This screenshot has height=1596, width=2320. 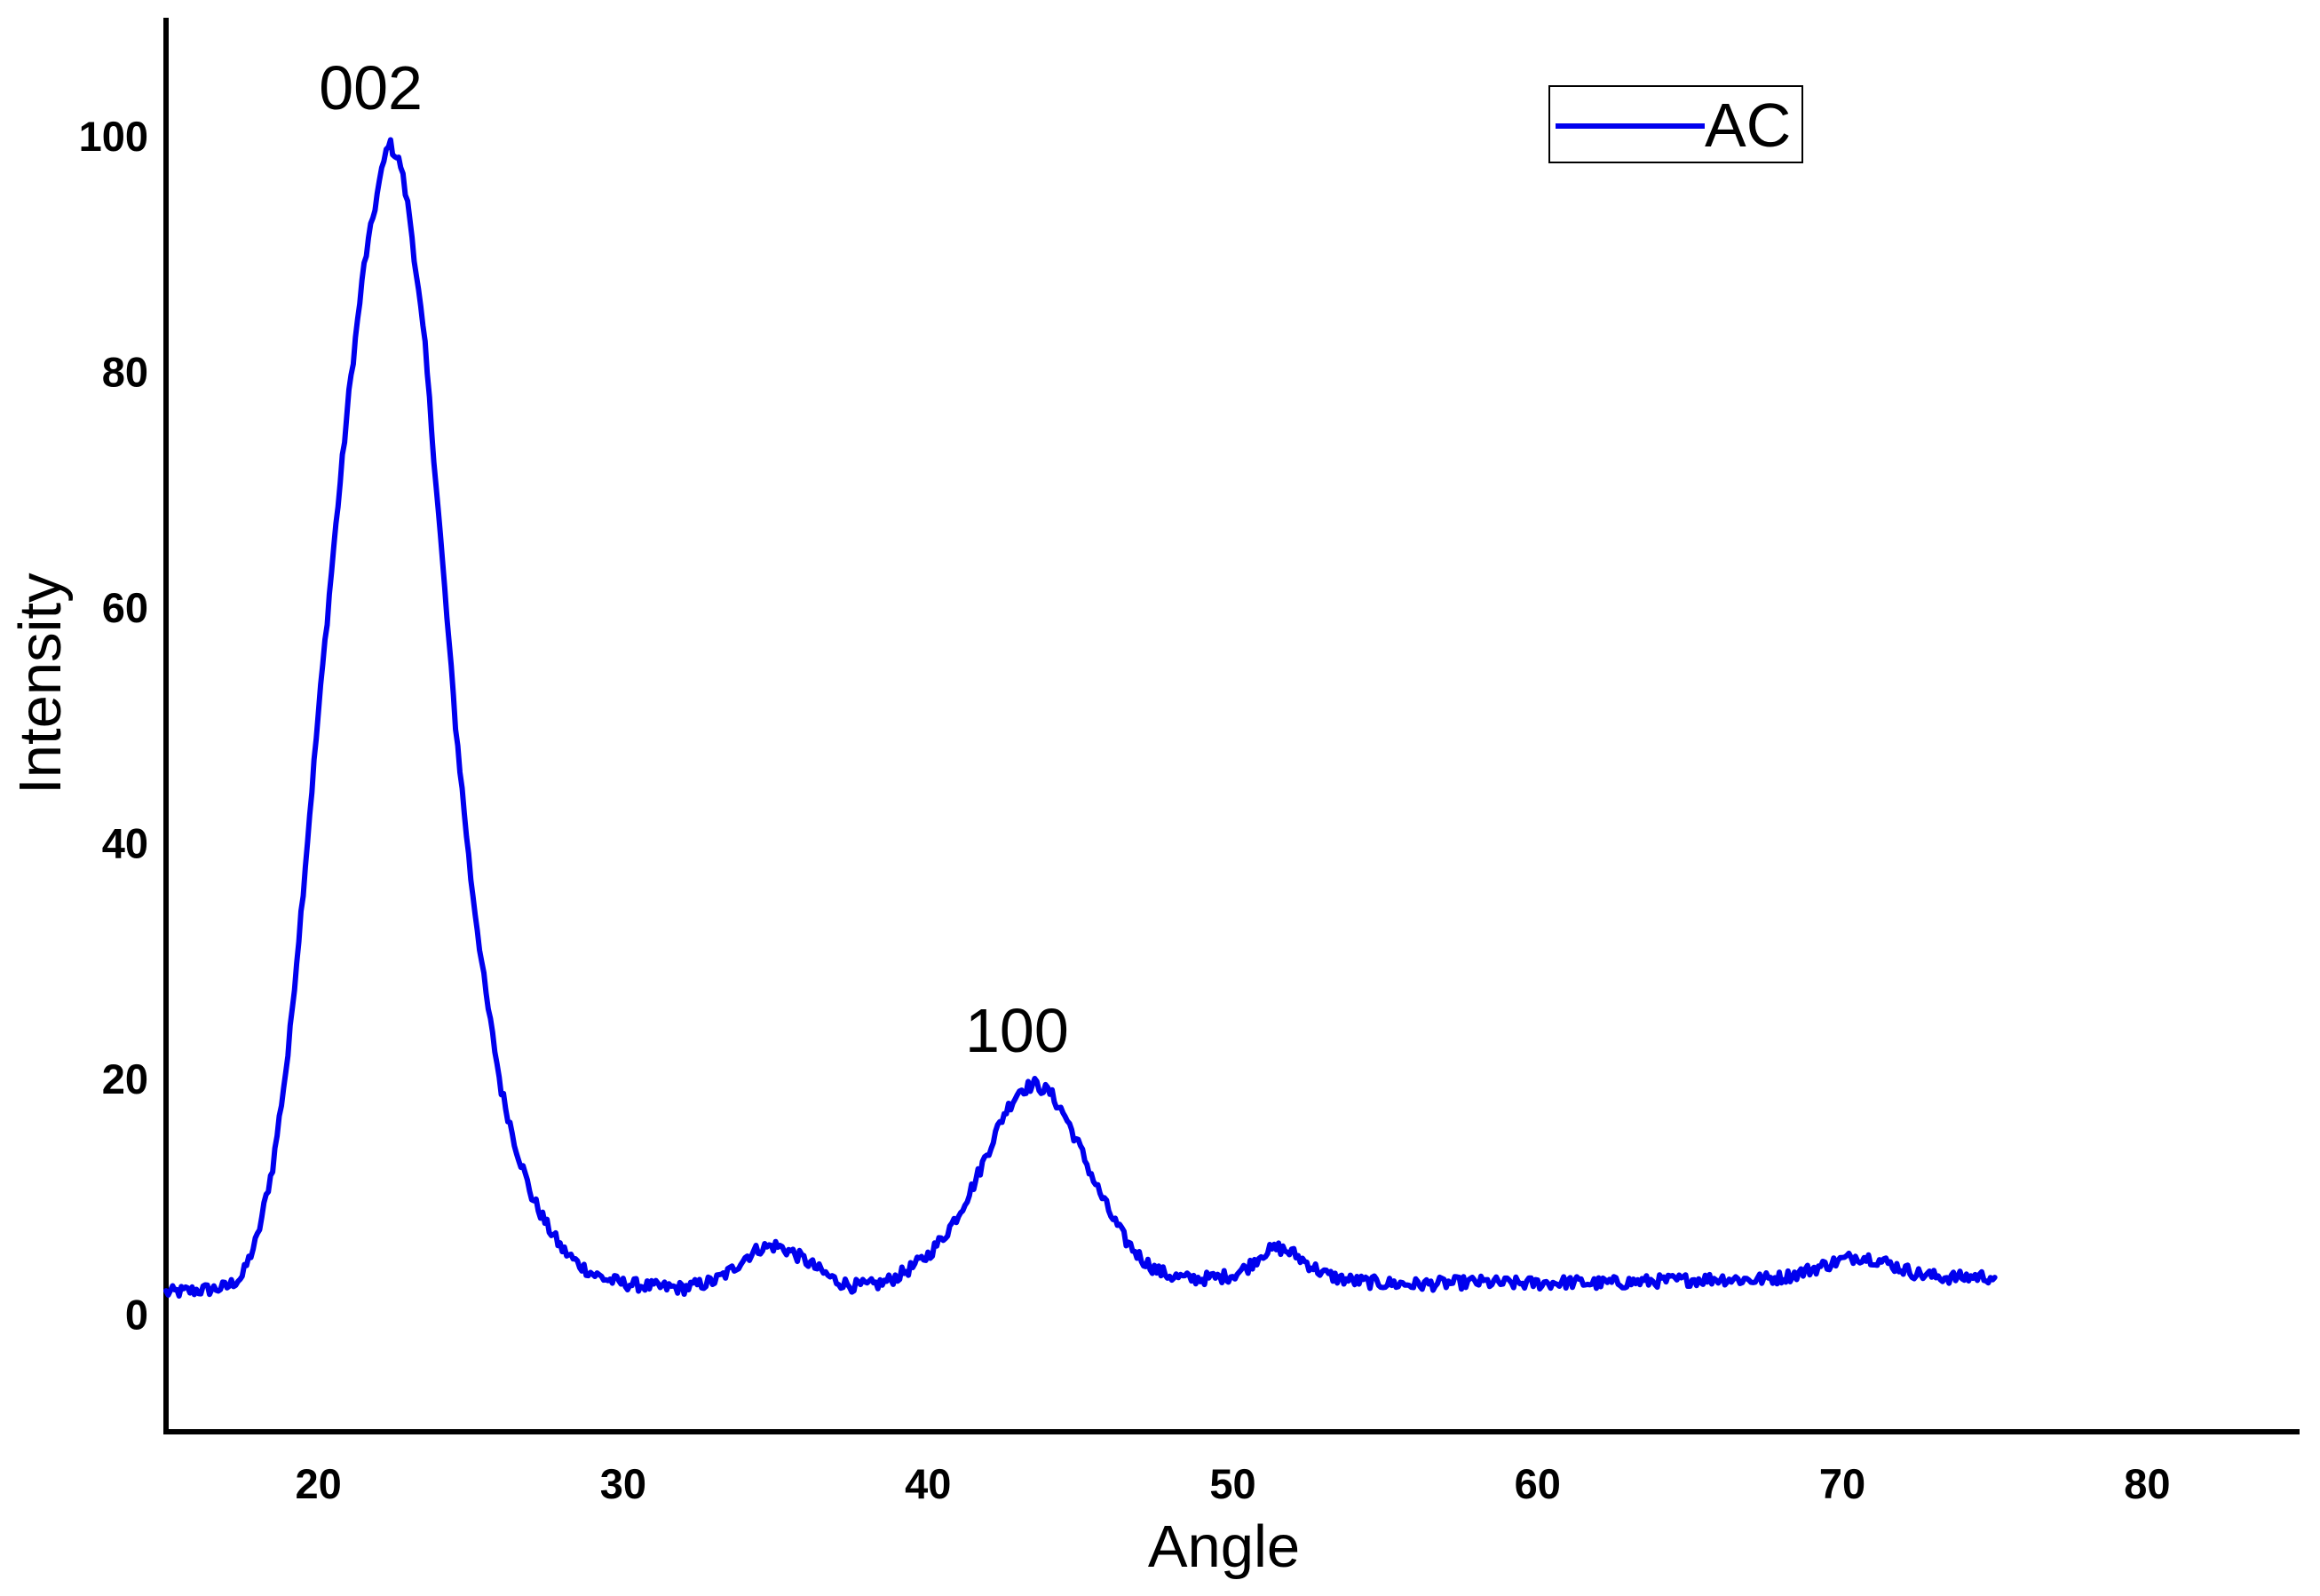 I want to click on x-tick-label: 40, so click(x=928, y=1483).